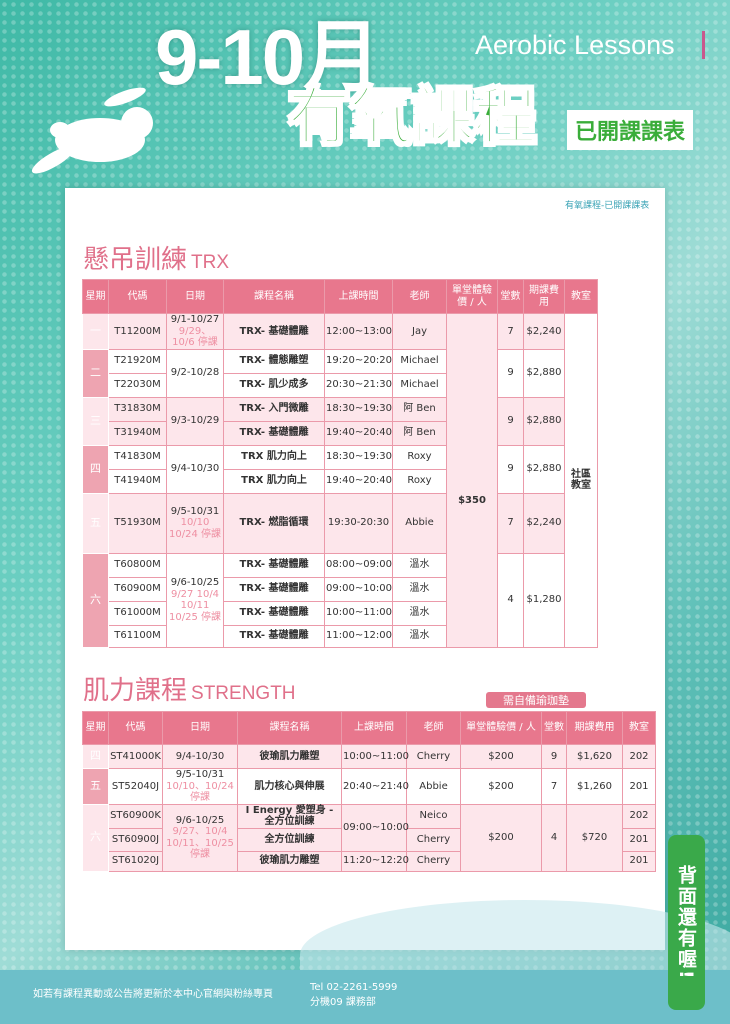 This screenshot has height=1024, width=730. Describe the element at coordinates (95, 469) in the screenshot. I see `weekday-cell: 四` at that location.